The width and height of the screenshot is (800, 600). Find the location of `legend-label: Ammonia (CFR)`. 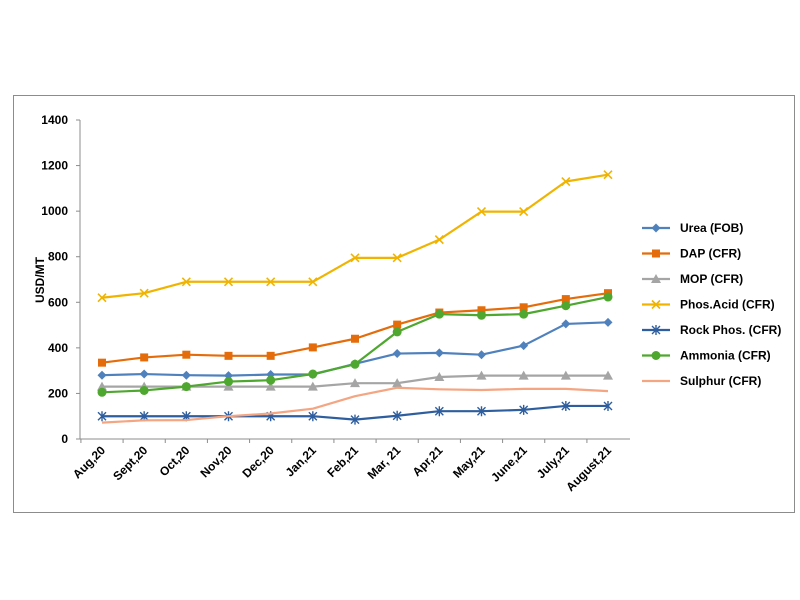

legend-label: Ammonia (CFR) is located at coordinates (725, 356).